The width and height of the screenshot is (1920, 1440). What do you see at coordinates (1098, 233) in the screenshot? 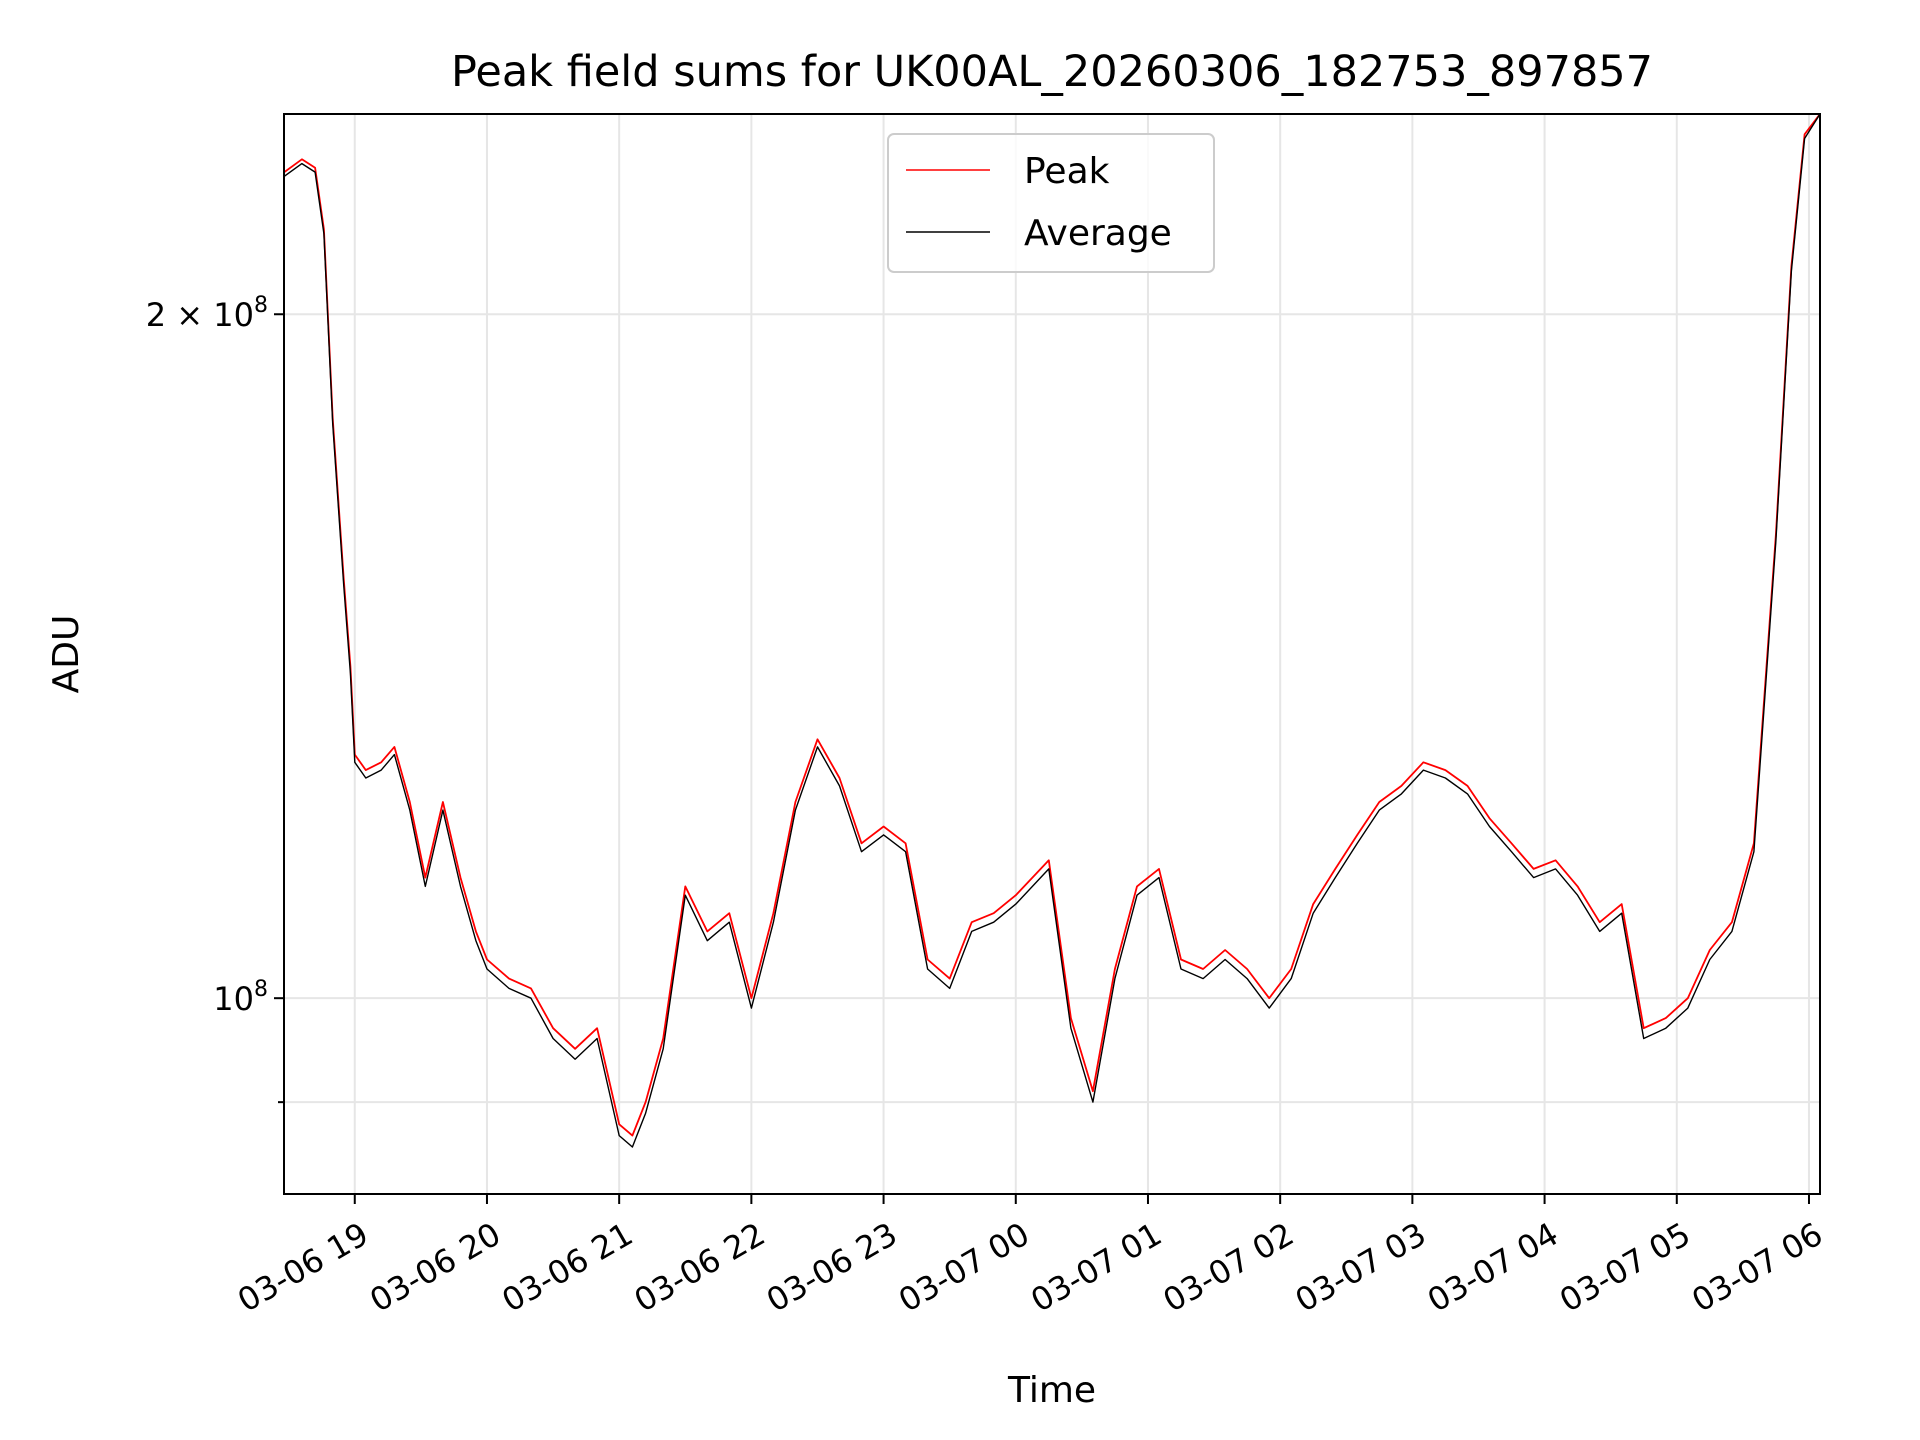
I see `legend-label-average: Average` at bounding box center [1098, 233].